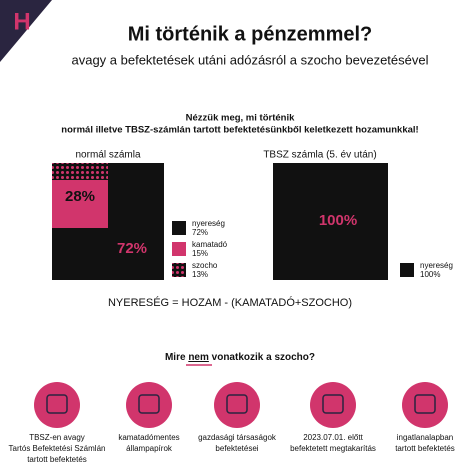 The height and width of the screenshot is (474, 474). What do you see at coordinates (149, 448) in the screenshot?
I see `item-label: állampapírok` at bounding box center [149, 448].